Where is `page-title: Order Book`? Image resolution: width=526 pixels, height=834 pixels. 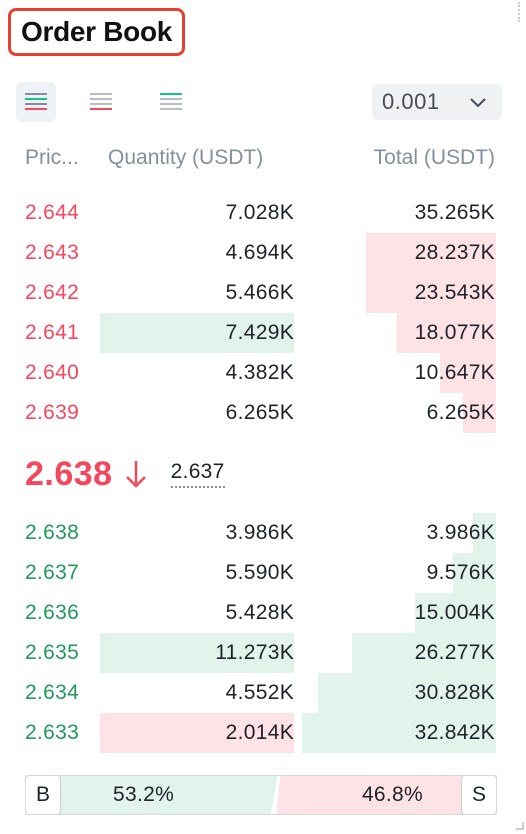 page-title: Order Book is located at coordinates (97, 31).